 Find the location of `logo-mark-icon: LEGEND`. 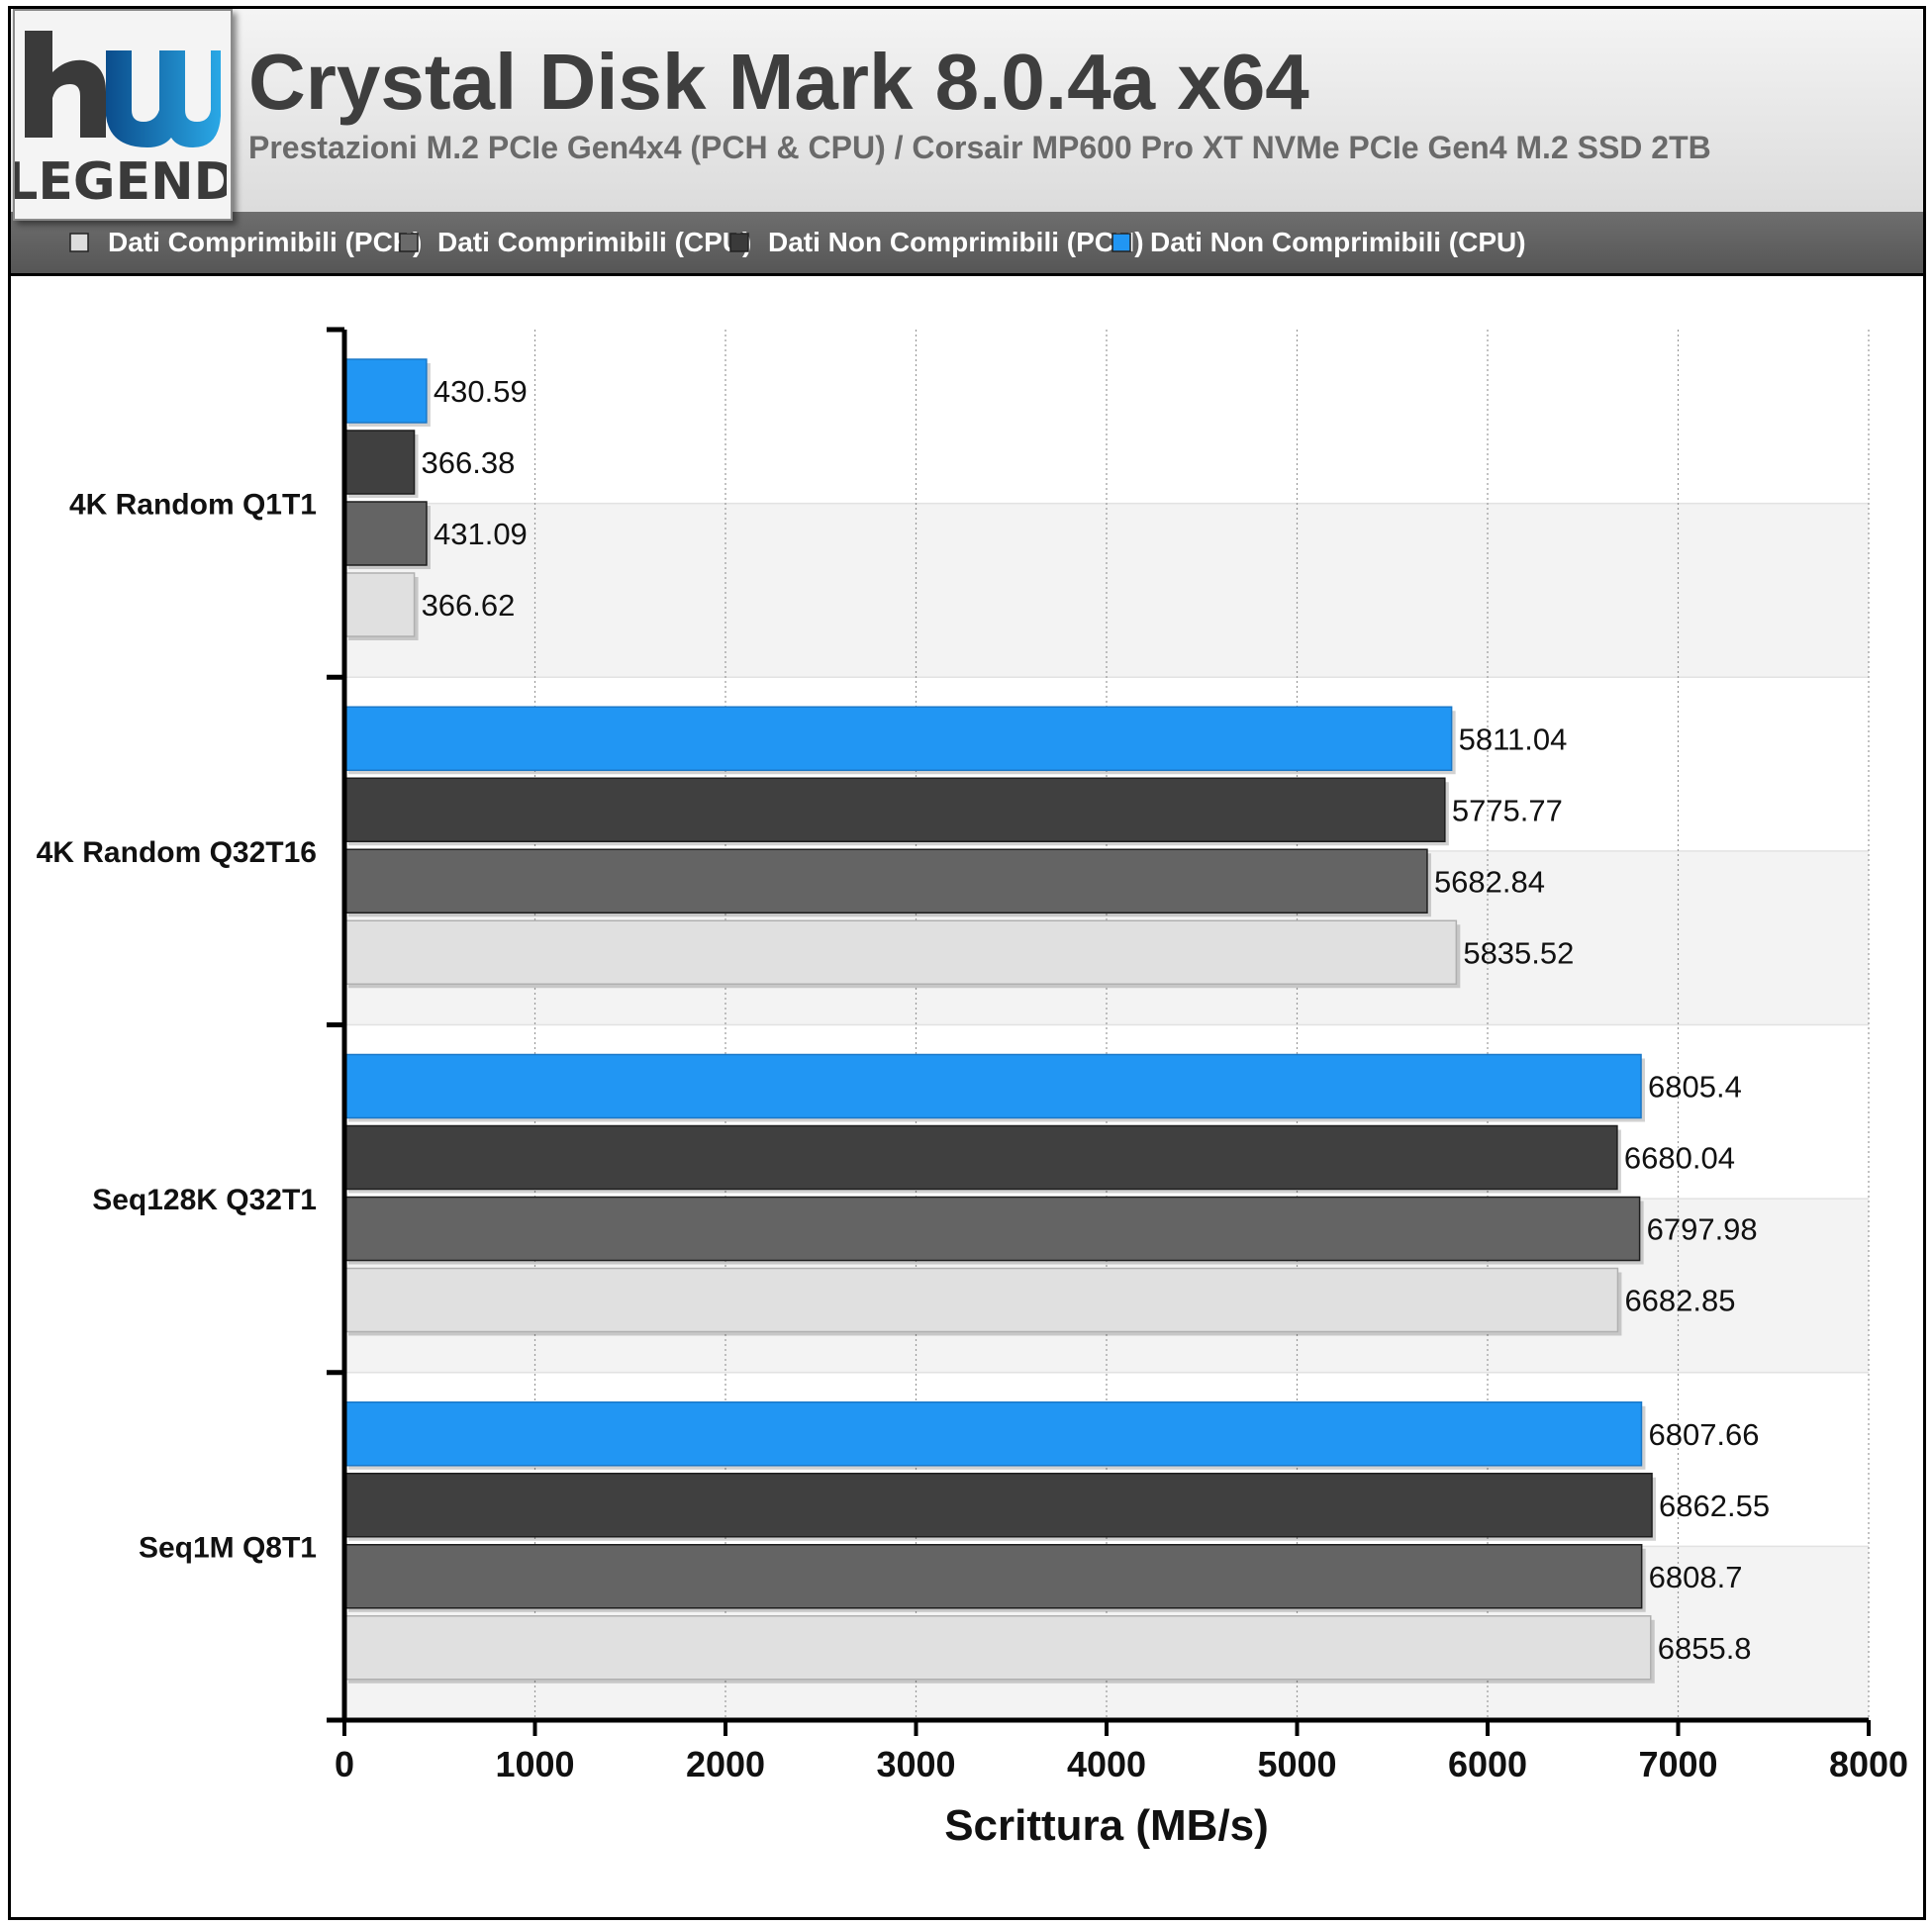

logo-mark-icon: LEGEND is located at coordinates (121, 121).